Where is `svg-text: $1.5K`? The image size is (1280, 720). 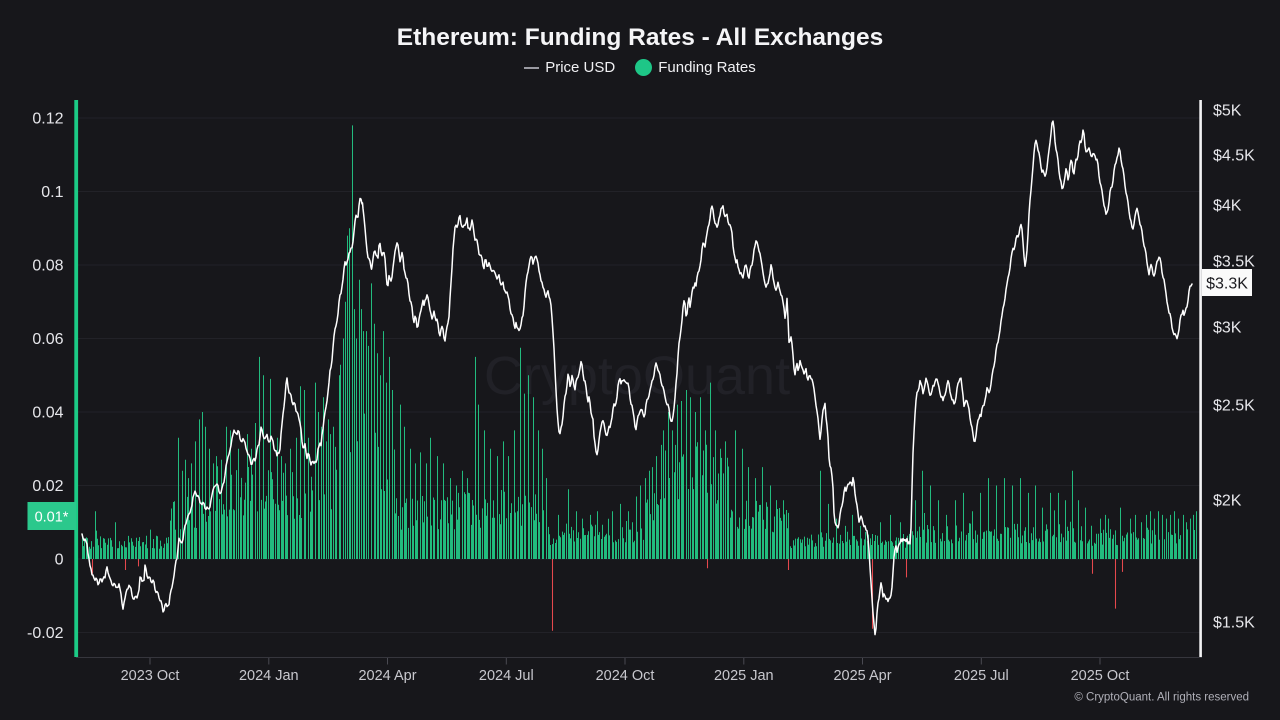
svg-text: $1.5K is located at coordinates (1234, 623).